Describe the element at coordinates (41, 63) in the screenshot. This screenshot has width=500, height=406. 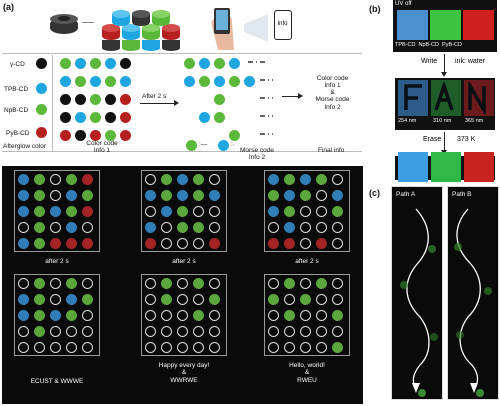
I see `legend-dot-gamma` at that location.